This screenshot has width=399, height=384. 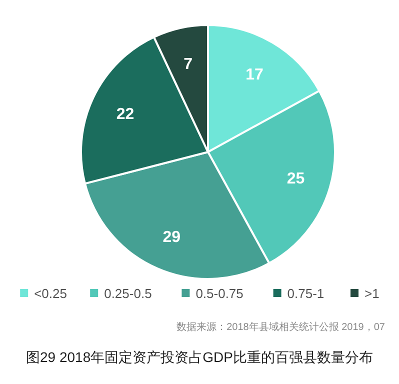 I want to click on data-label: 7, so click(x=188, y=64).